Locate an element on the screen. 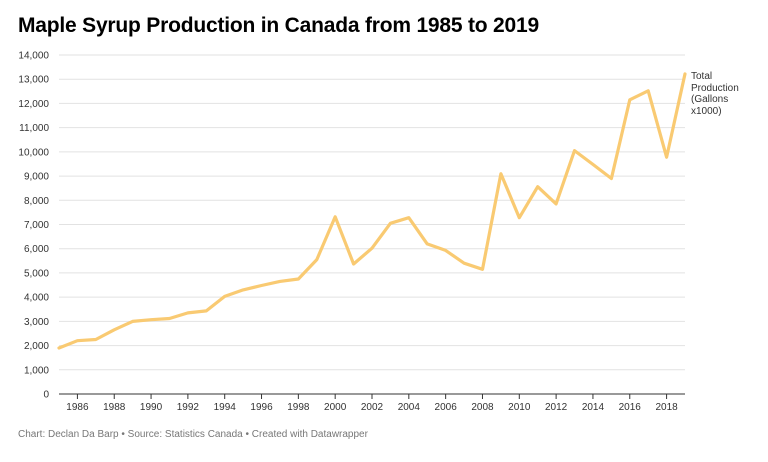  y-tick-label: 3,000 is located at coordinates (36, 322).